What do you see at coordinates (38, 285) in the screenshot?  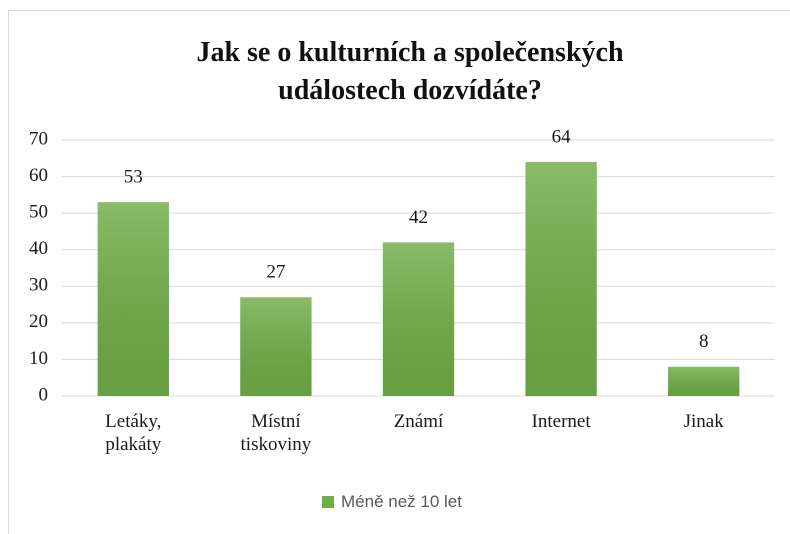 I see `y-tick-label: 30` at bounding box center [38, 285].